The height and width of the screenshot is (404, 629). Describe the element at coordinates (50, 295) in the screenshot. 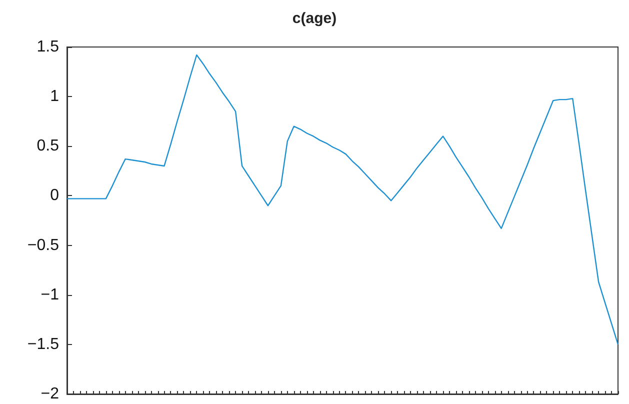

I see `y-tick-label: −1` at that location.